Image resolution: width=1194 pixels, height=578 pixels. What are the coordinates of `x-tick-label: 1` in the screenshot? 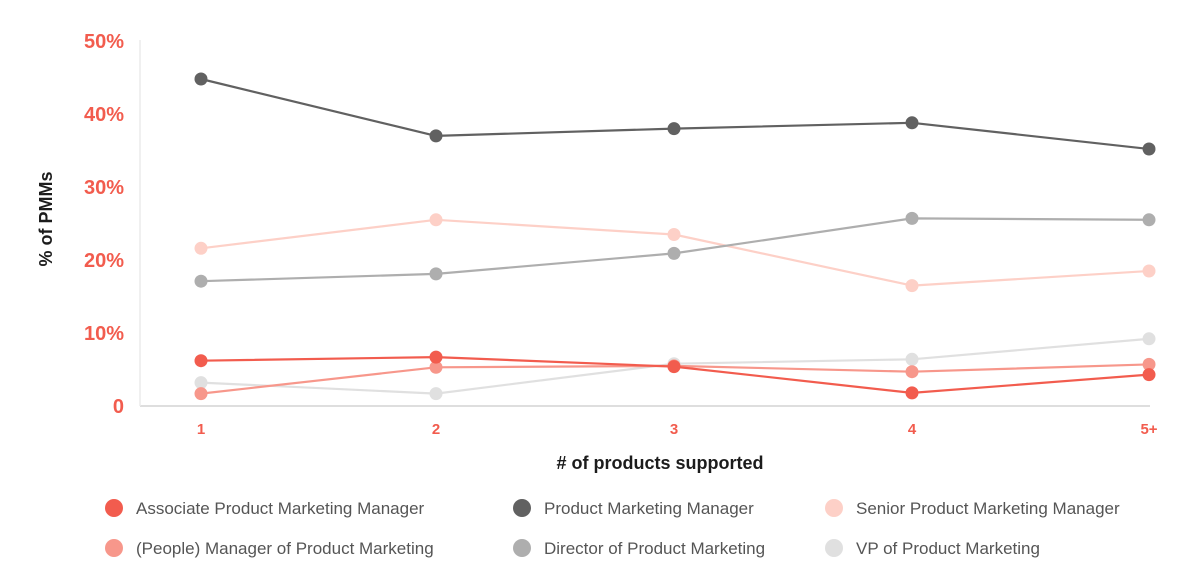 It's located at (201, 429).